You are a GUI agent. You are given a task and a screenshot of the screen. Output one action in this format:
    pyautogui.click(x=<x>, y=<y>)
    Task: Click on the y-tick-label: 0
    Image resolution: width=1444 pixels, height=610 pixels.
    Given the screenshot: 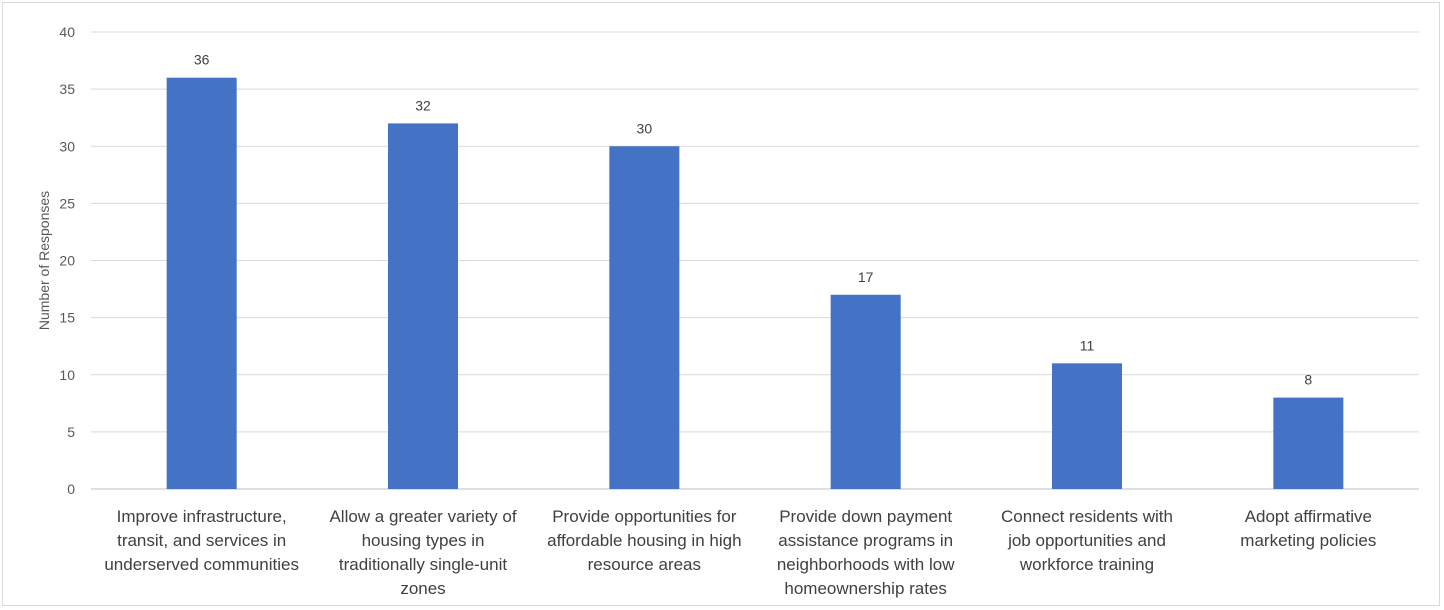 What is the action you would take?
    pyautogui.click(x=71, y=489)
    